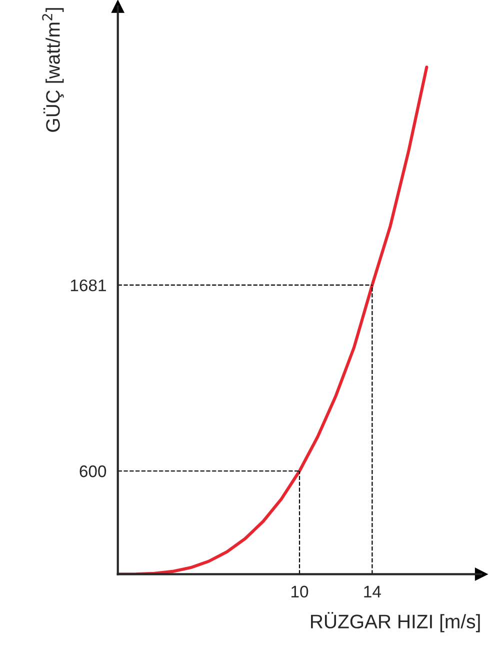 This screenshot has width=491, height=660. I want to click on x-tick-label: 14, so click(372, 592).